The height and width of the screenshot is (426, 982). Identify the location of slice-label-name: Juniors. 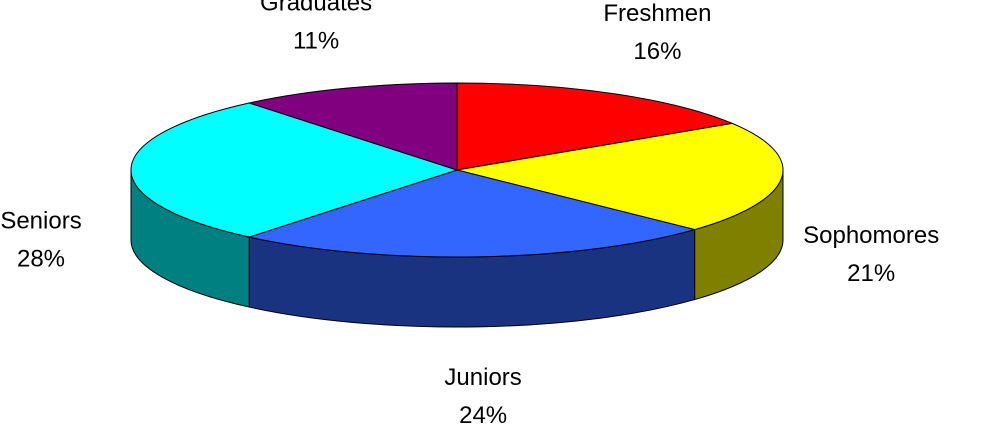
(482, 377).